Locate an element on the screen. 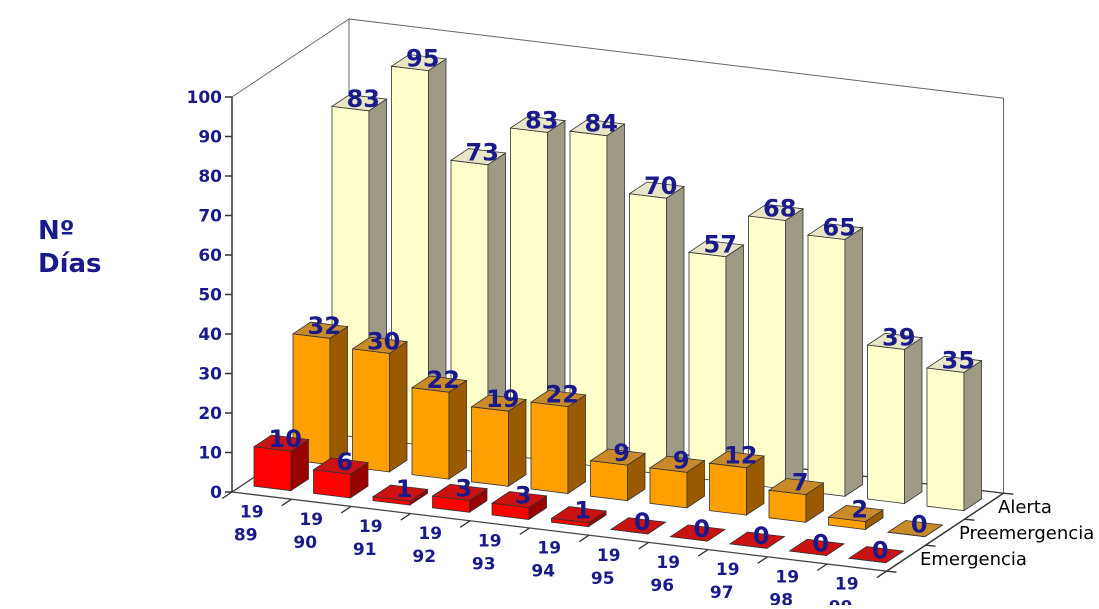 The height and width of the screenshot is (609, 1099). y-axis-label: Nº Días is located at coordinates (70, 247).